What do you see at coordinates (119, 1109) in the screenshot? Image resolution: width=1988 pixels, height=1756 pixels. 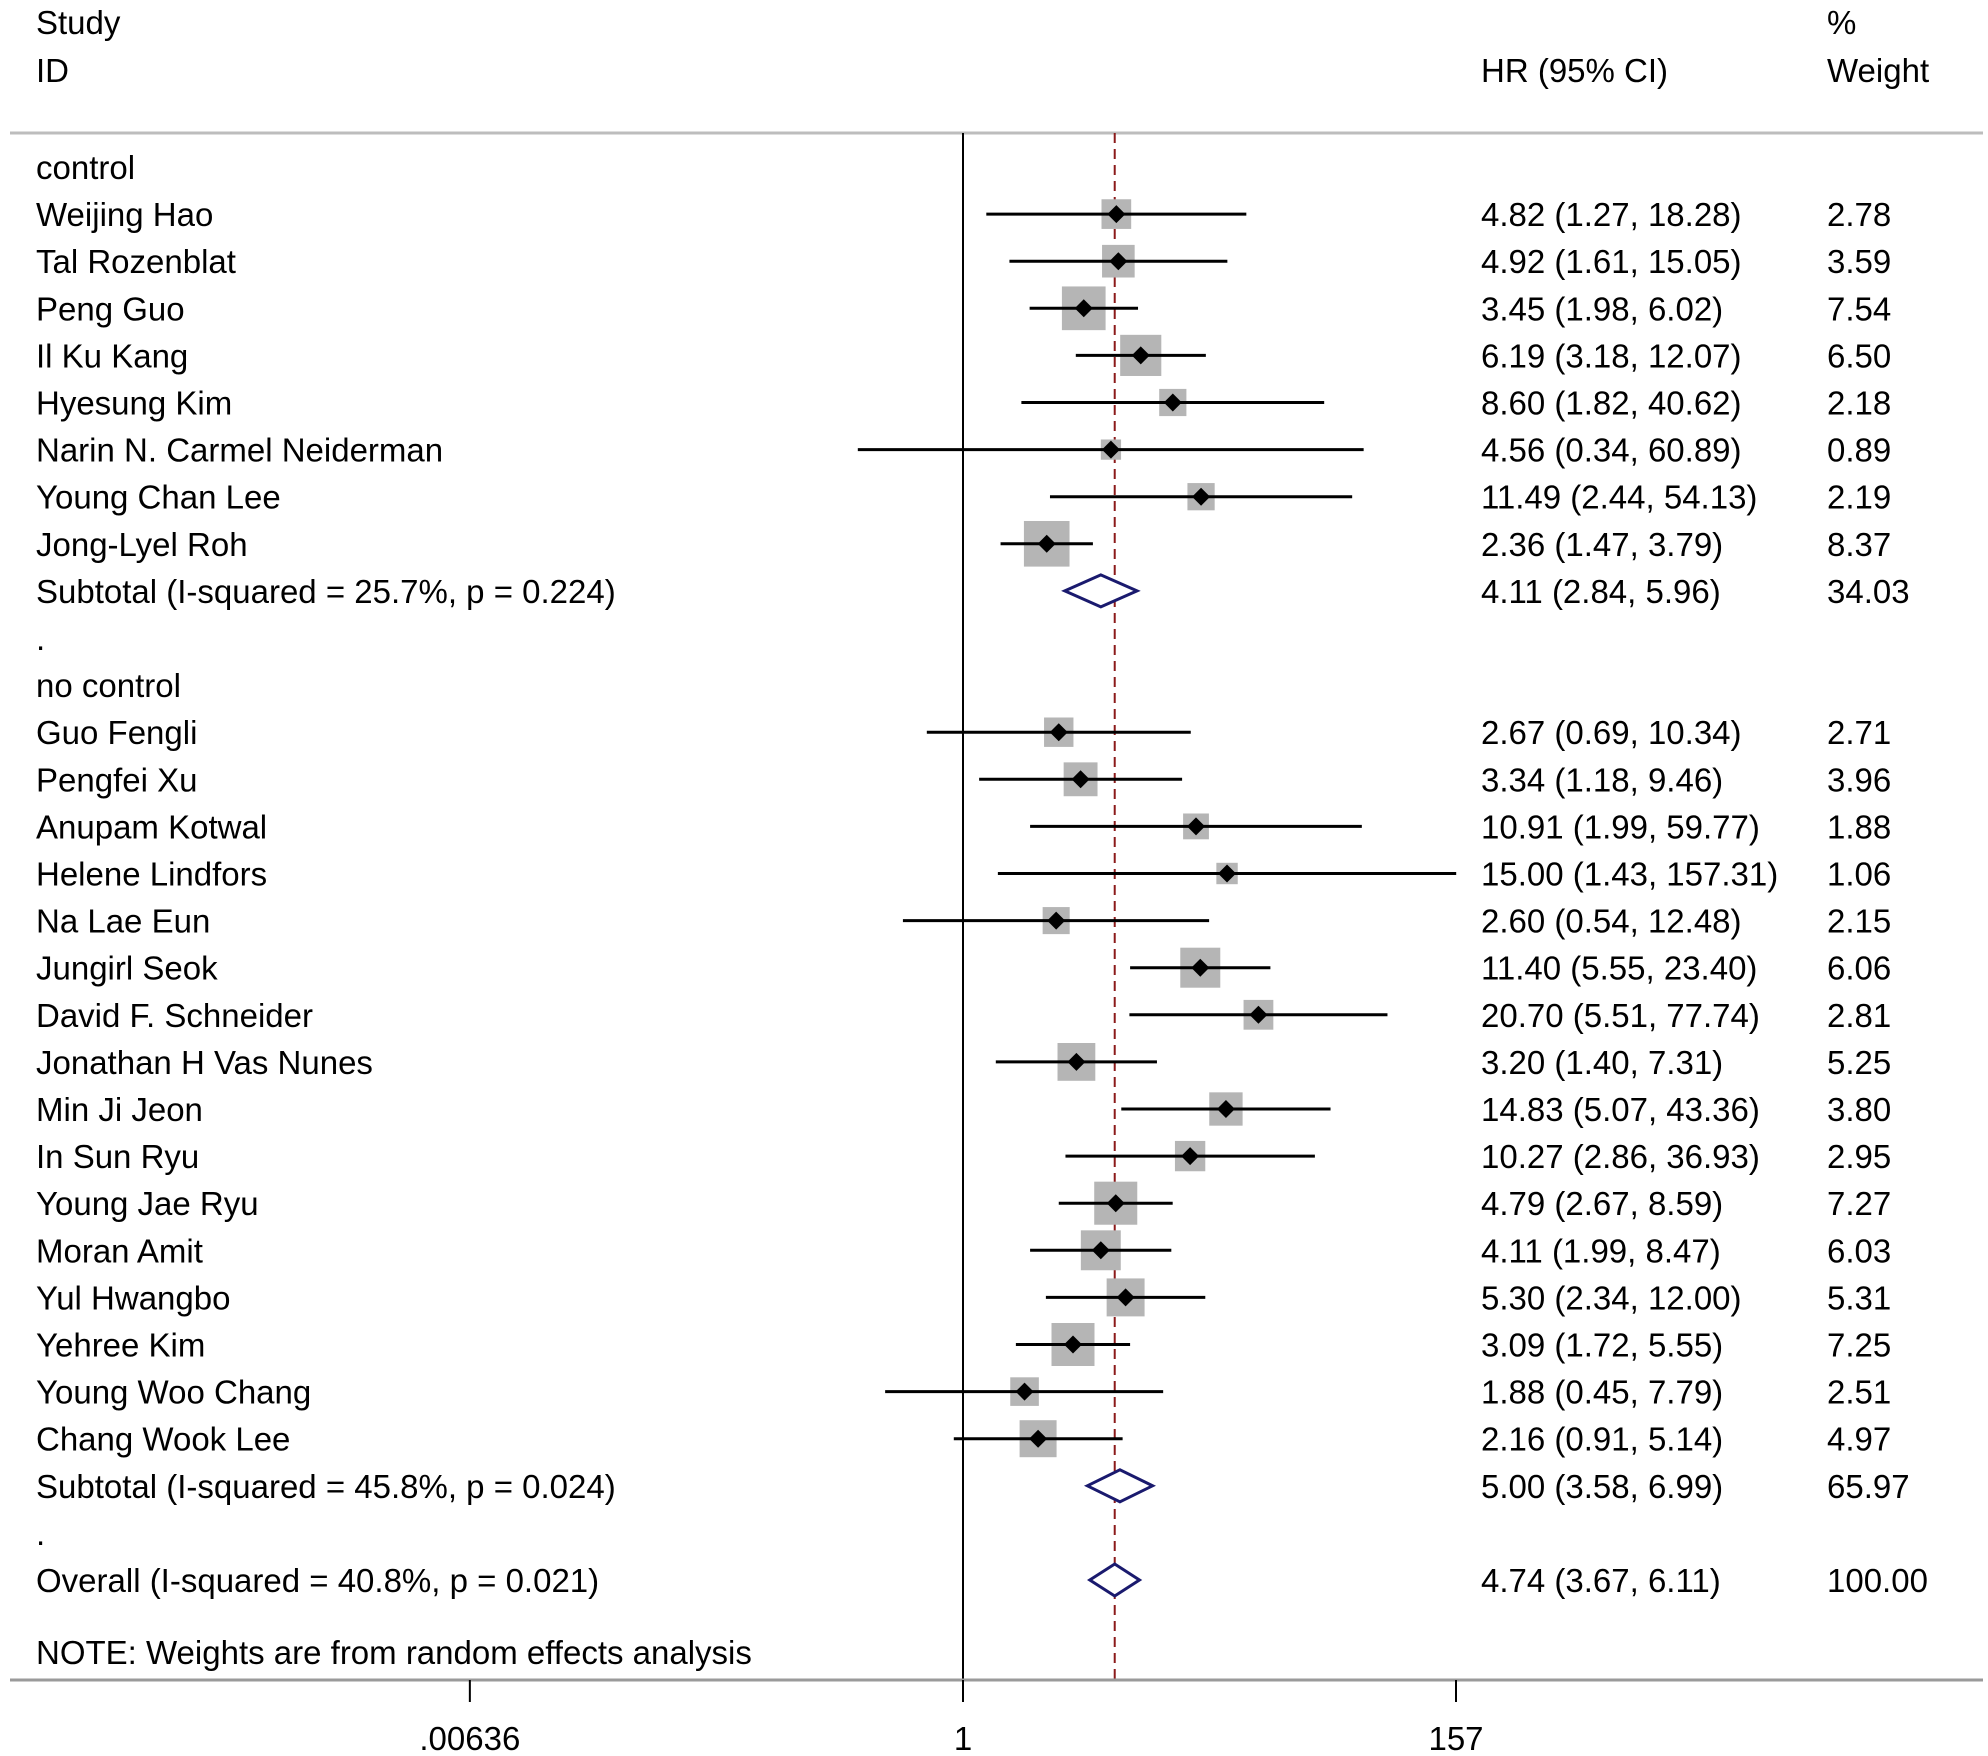 I see `study-label: Min Ji Jeon` at bounding box center [119, 1109].